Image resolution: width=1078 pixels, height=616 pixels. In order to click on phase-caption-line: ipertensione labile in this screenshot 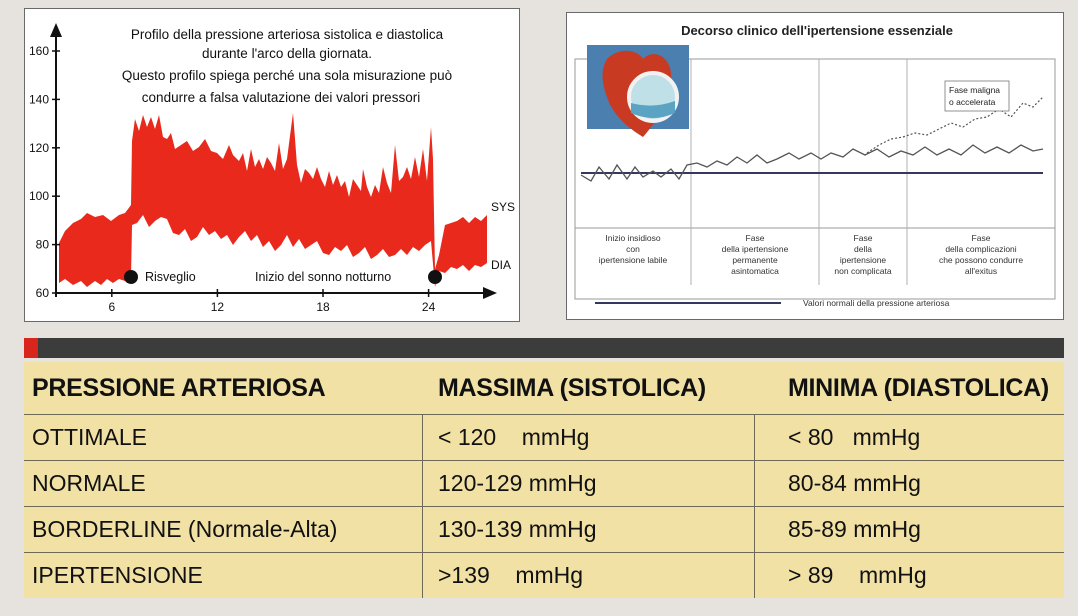, I will do `click(633, 260)`.